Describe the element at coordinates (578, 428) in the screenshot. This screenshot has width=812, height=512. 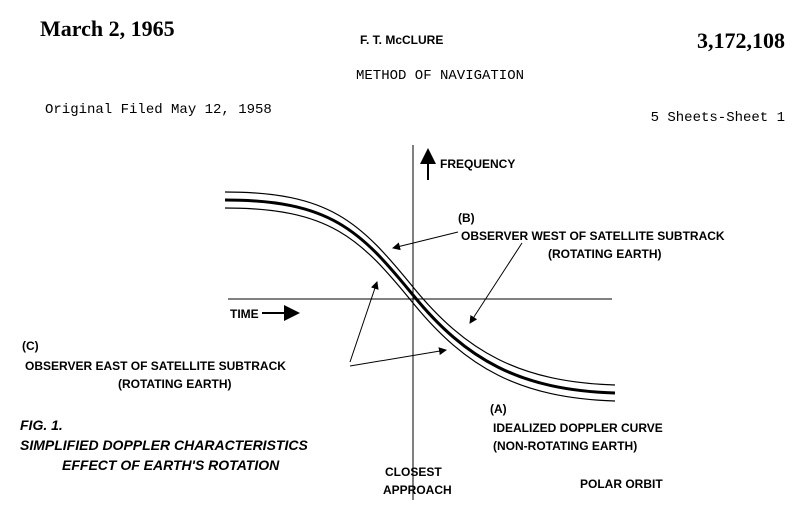
I see `curve-a-label: IDEALIZED DOPPLER CURVE` at that location.